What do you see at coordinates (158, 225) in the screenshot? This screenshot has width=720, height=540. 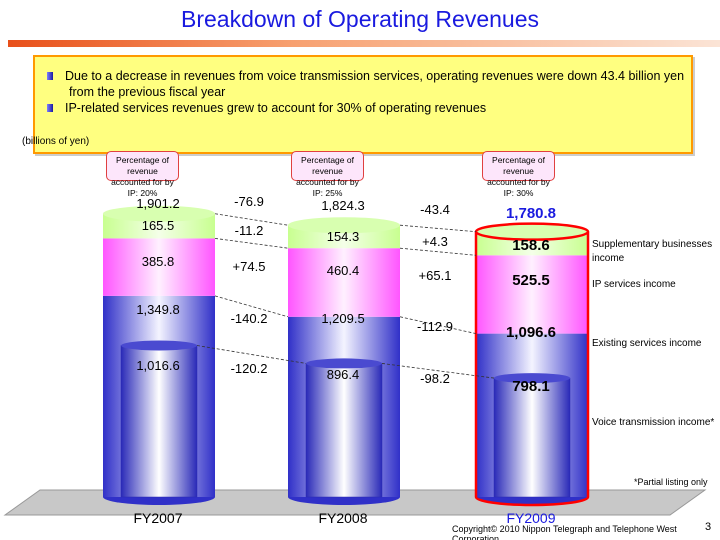 I see `value-label: 165.5` at bounding box center [158, 225].